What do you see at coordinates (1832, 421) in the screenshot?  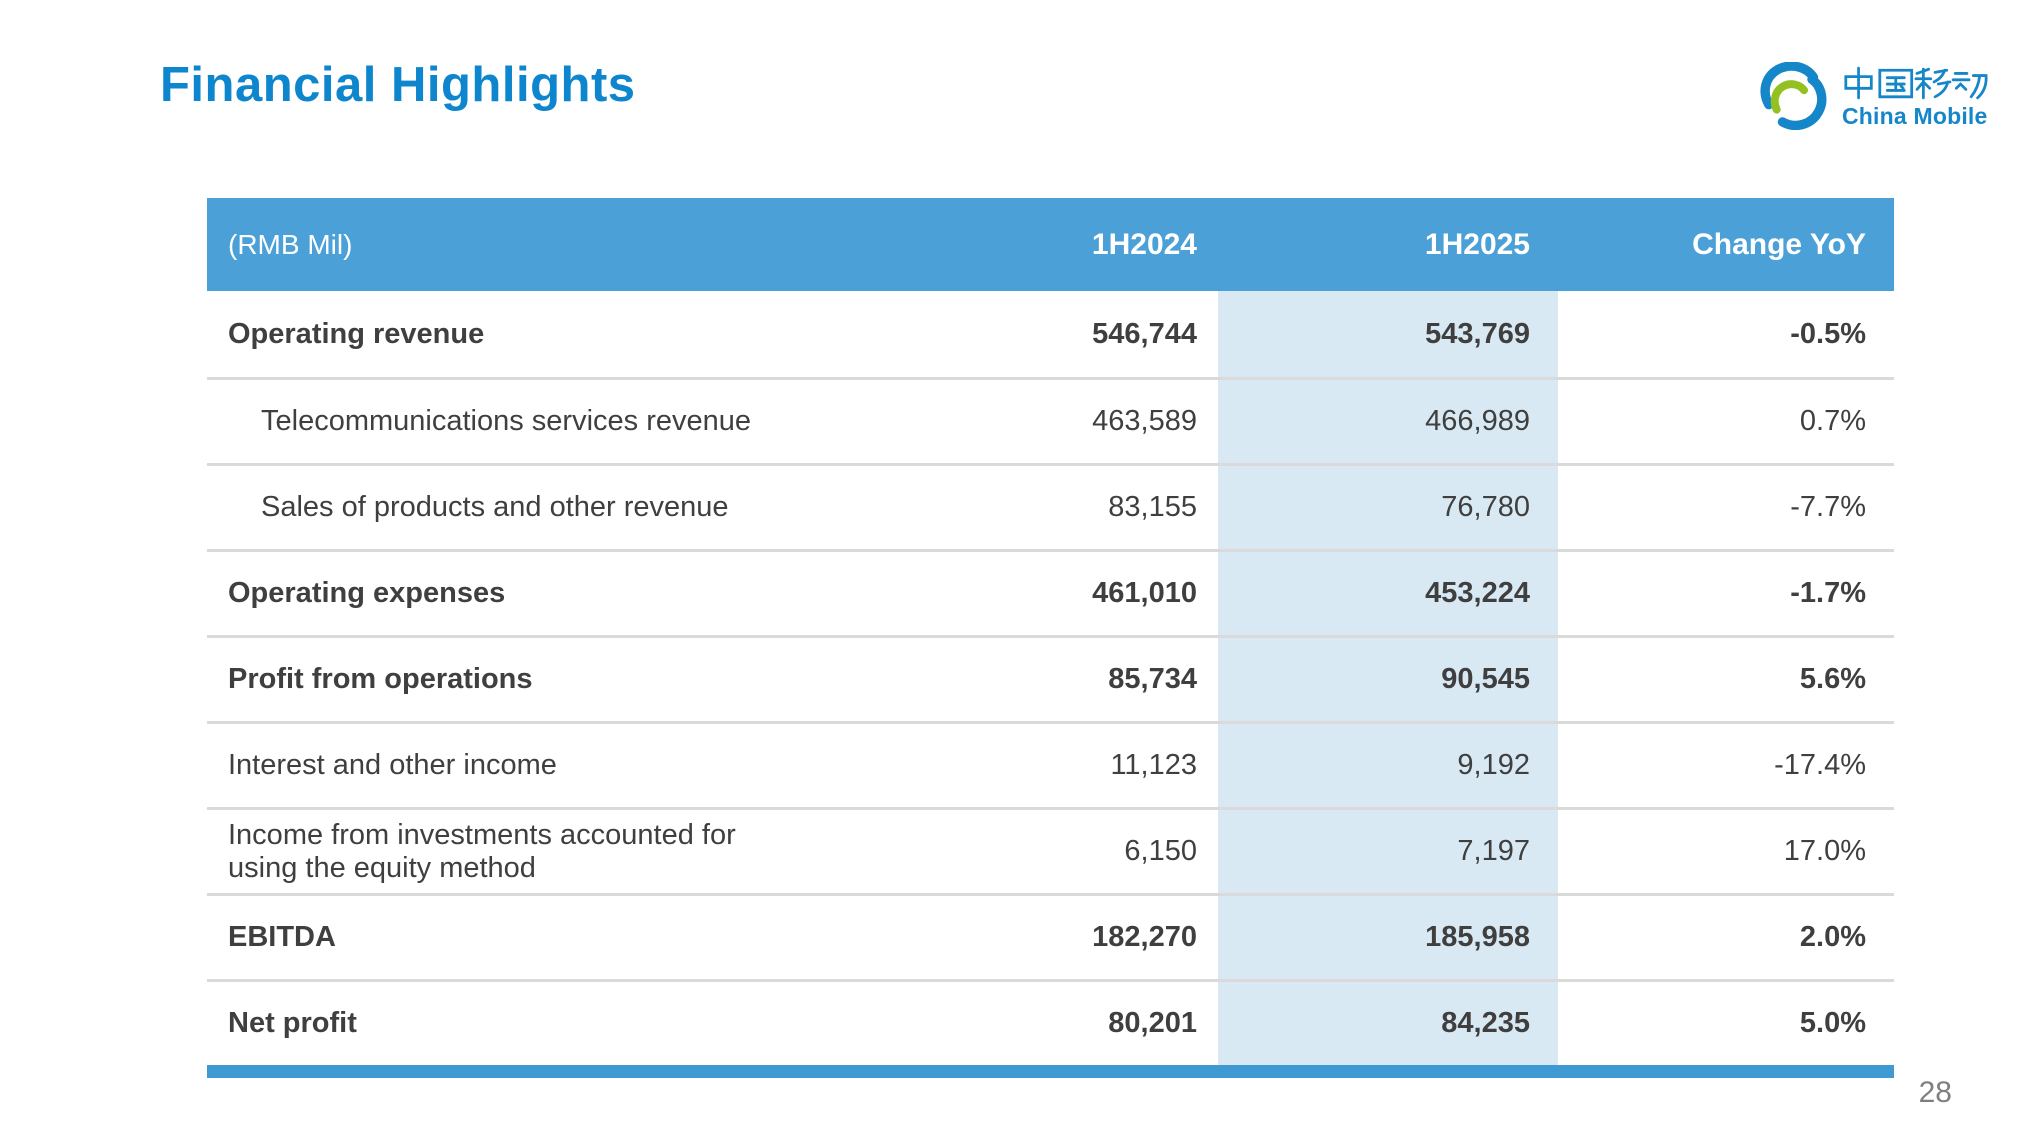 I see `value-change-yoy: 0.7%` at bounding box center [1832, 421].